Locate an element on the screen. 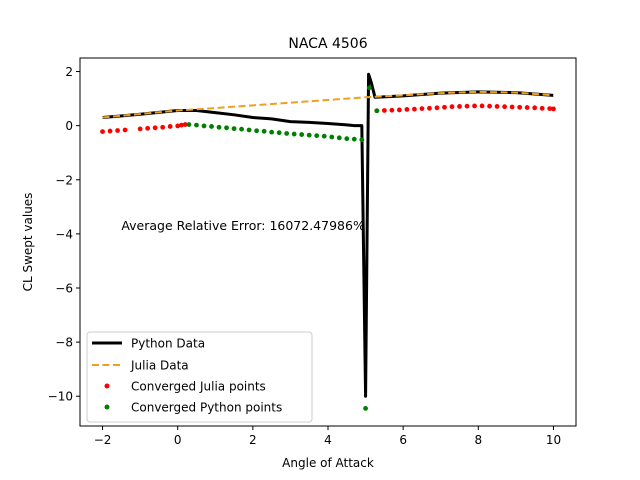 This screenshot has width=640, height=480. y-tick-label: 2 is located at coordinates (69, 72).